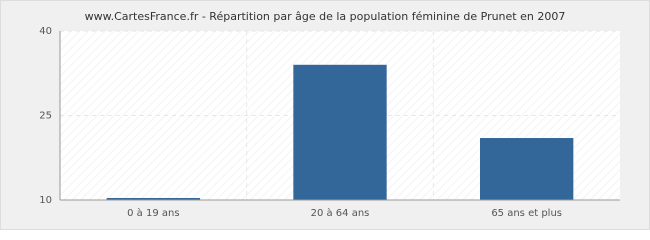 The width and height of the screenshot is (650, 240). Describe the element at coordinates (45, 116) in the screenshot. I see `y-tick-label: 25` at that location.